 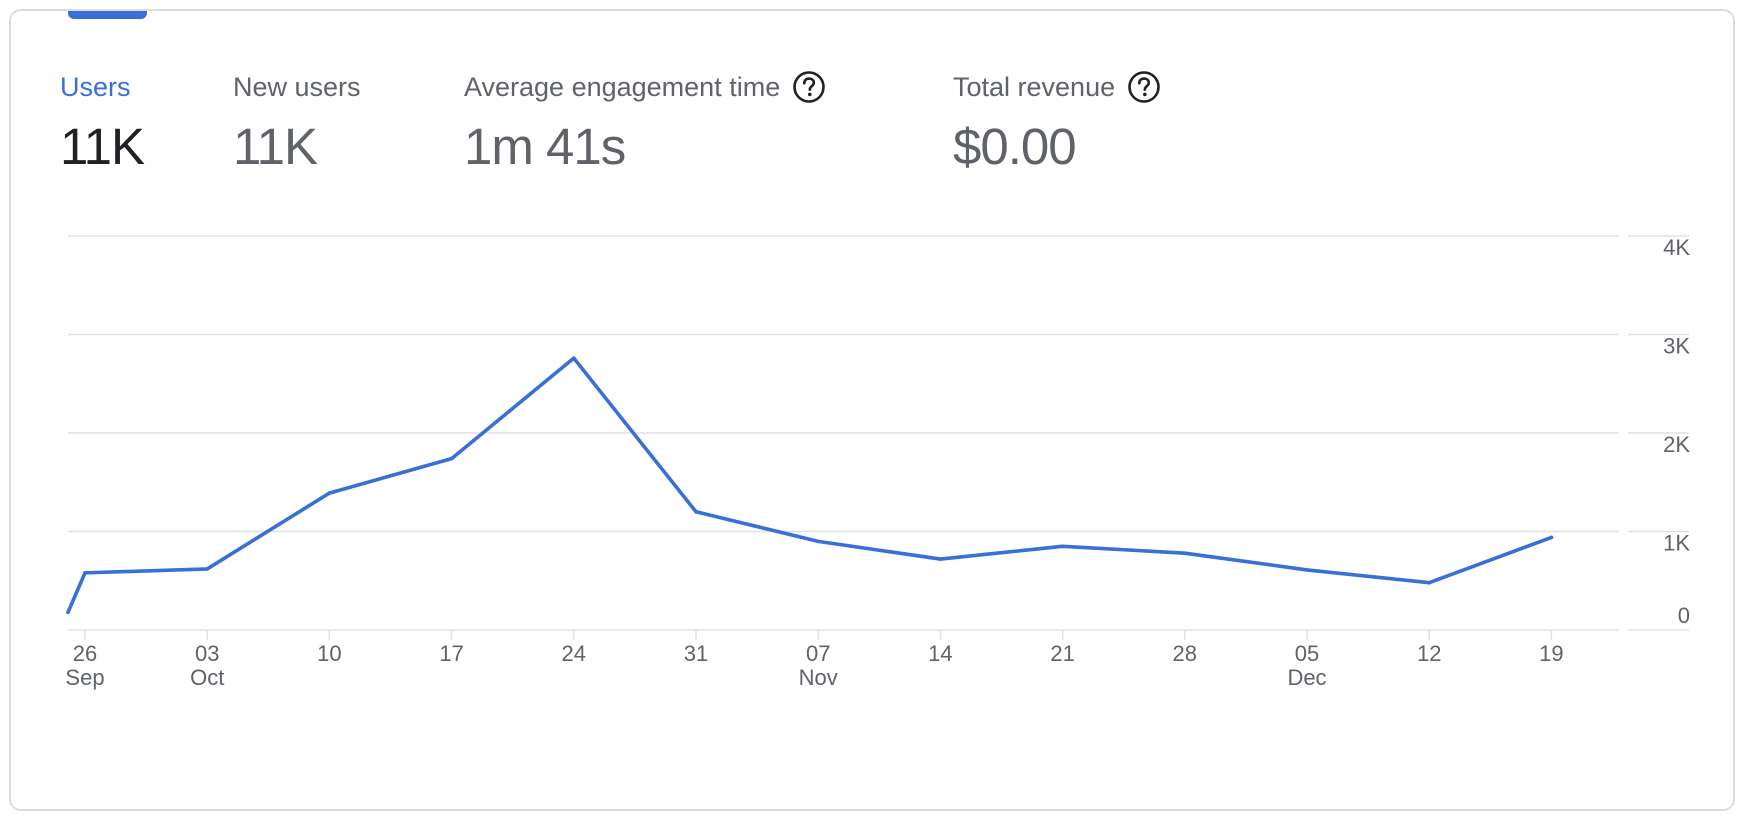 I want to click on metric-value-total-revenue: $0.00, so click(x=1015, y=146).